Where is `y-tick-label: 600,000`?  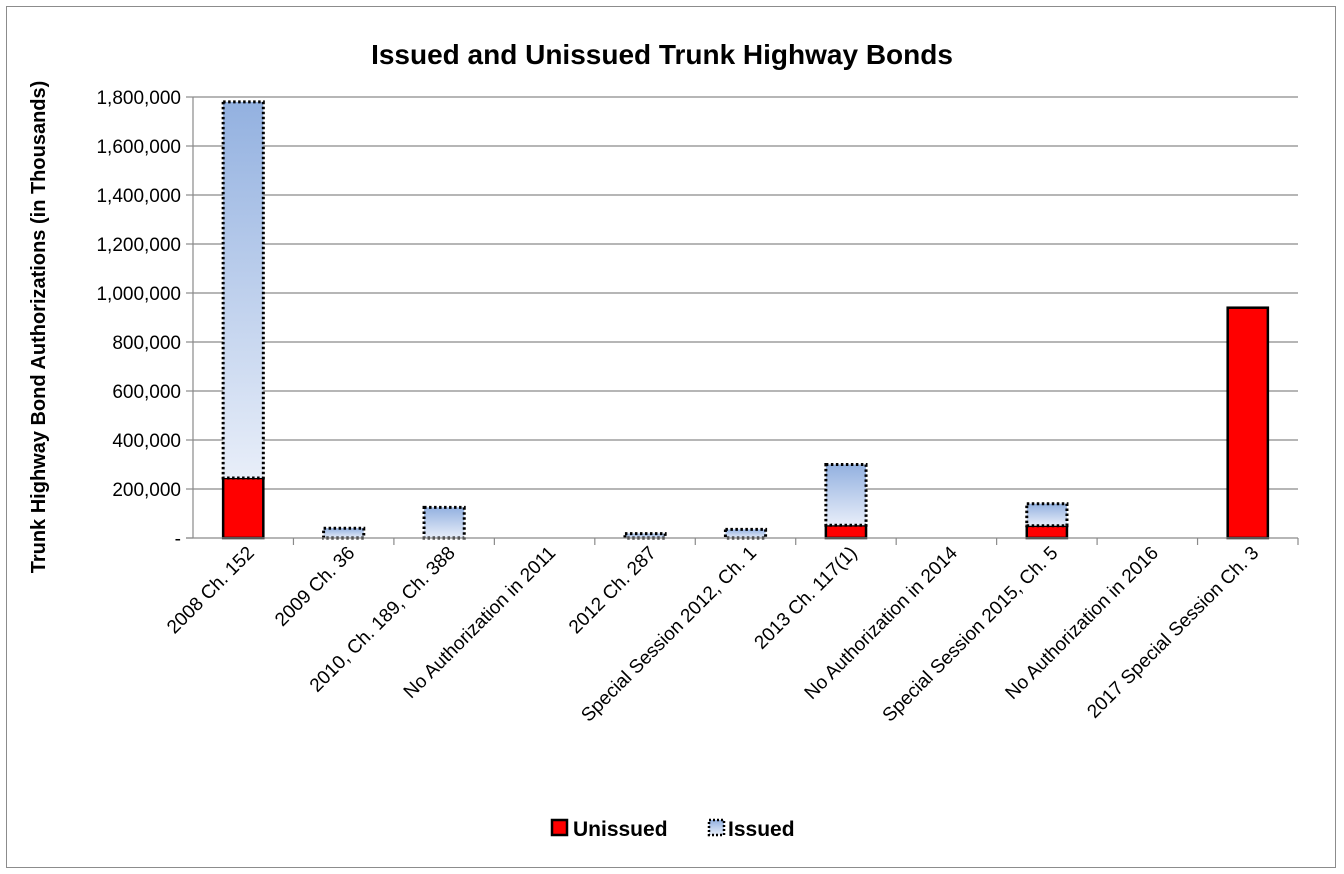
y-tick-label: 600,000 is located at coordinates (146, 392).